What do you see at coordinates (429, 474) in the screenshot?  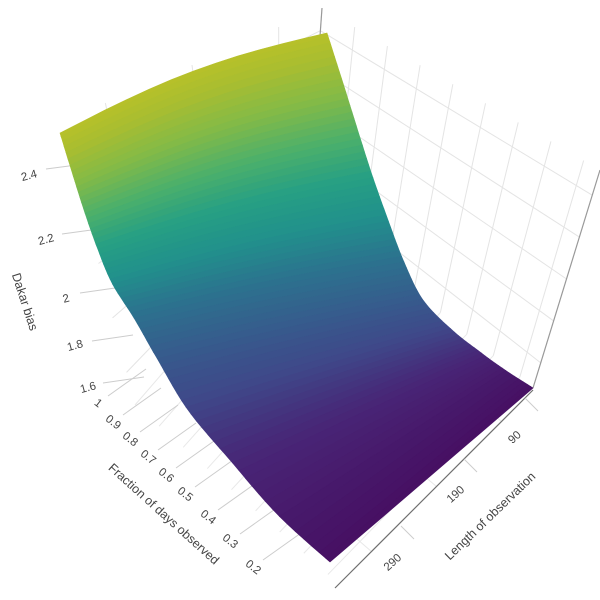 I see `surface-band` at bounding box center [429, 474].